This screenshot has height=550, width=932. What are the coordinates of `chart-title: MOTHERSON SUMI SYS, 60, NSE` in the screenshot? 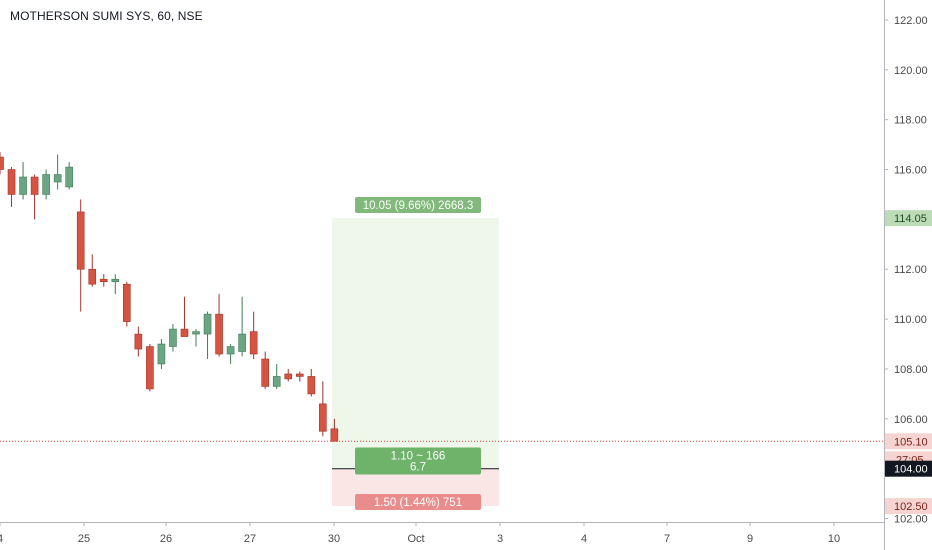 It's located at (106, 16).